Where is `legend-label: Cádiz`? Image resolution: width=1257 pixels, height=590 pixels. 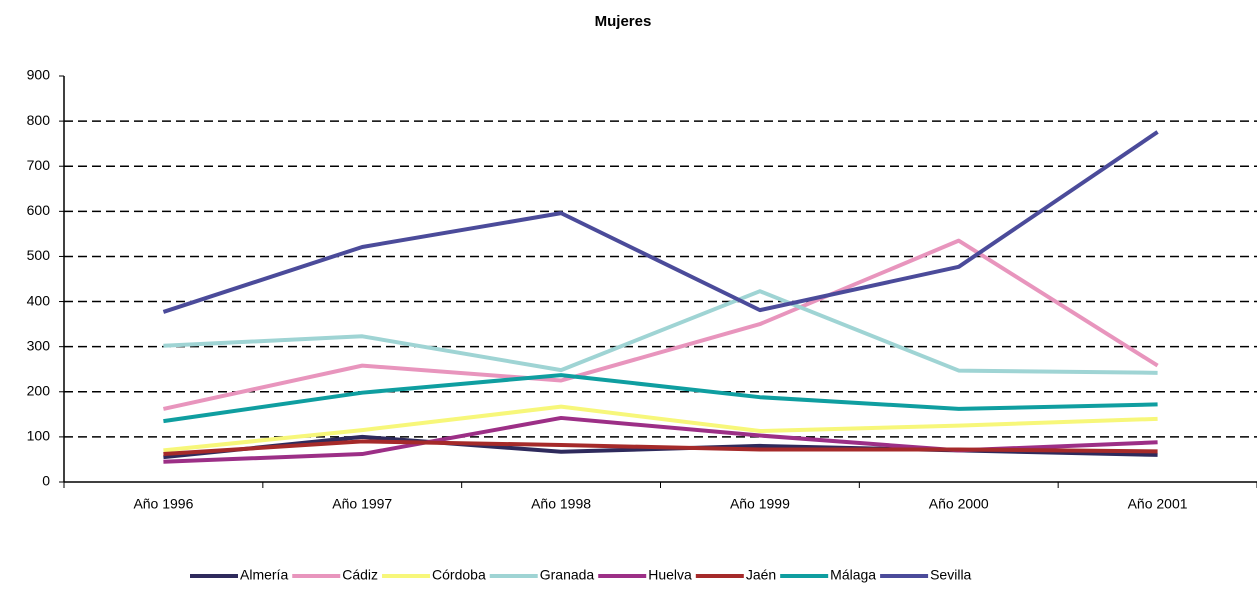 legend-label: Cádiz is located at coordinates (360, 575).